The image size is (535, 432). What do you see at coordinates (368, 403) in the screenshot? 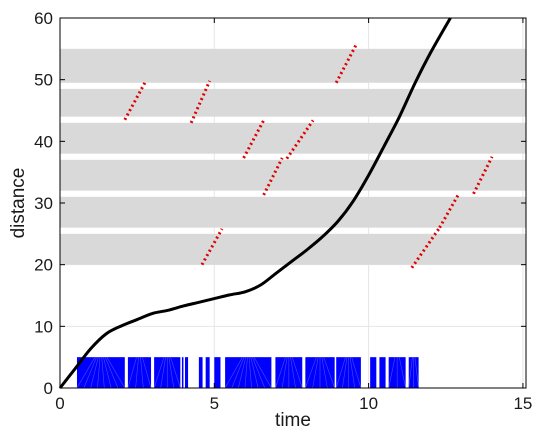
I see `x-tick-label: 10` at bounding box center [368, 403].